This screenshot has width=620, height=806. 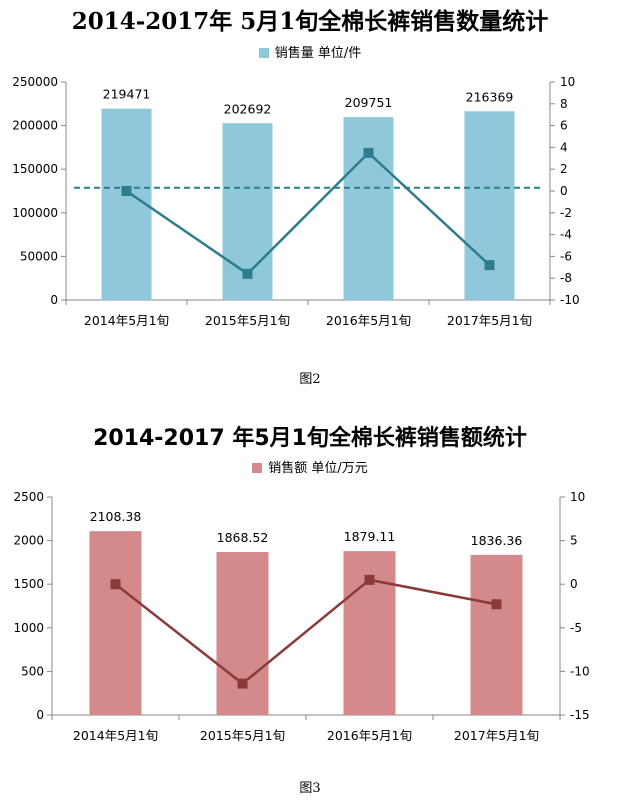 I want to click on y-tick-label-right: 6, so click(x=564, y=126).